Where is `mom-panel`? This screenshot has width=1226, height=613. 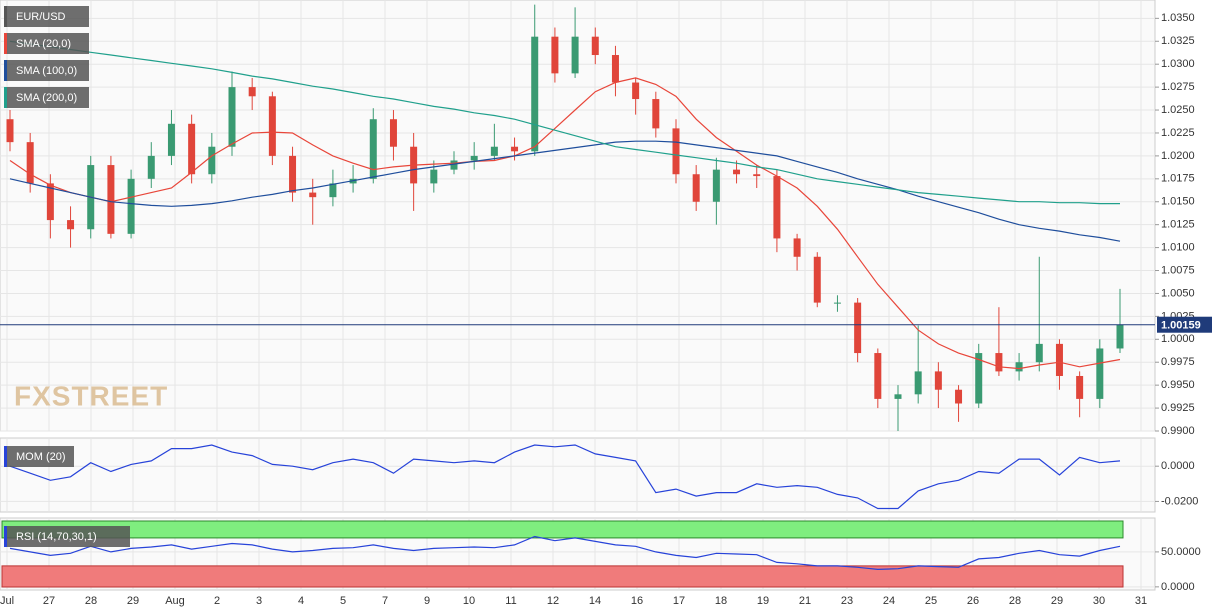 mom-panel is located at coordinates (578, 475).